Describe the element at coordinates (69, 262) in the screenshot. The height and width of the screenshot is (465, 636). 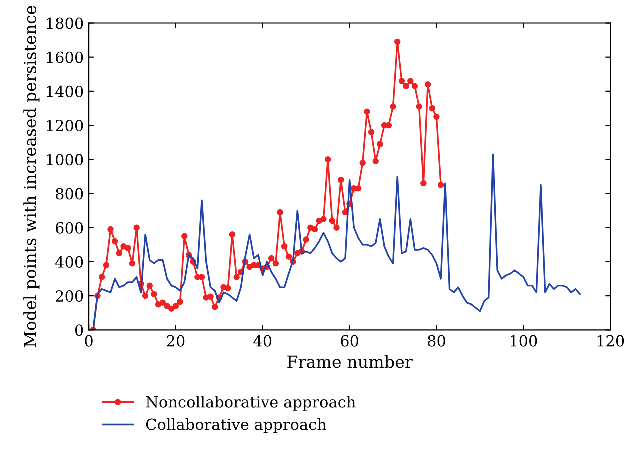
I see `y-tick-label: 400` at that location.